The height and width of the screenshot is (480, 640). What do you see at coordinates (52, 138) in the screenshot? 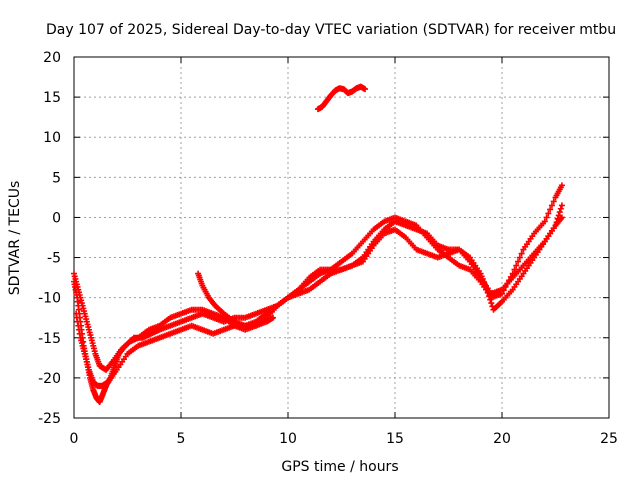
I see `y-tick-label-7: 10` at bounding box center [52, 138].